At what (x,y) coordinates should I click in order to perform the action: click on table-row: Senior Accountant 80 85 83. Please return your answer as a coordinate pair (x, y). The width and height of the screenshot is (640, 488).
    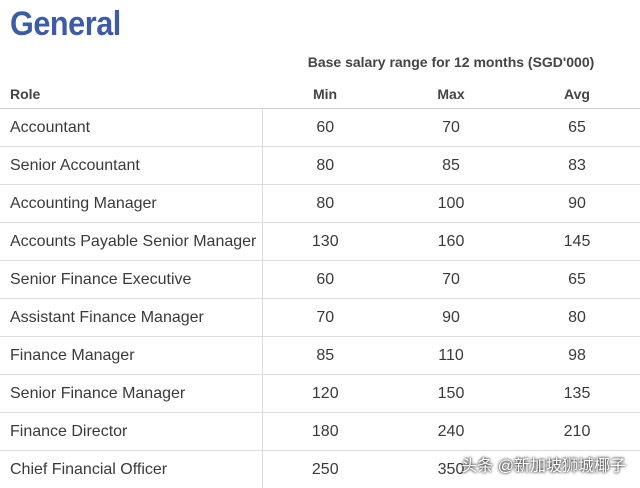
    Looking at the image, I should click on (320, 165).